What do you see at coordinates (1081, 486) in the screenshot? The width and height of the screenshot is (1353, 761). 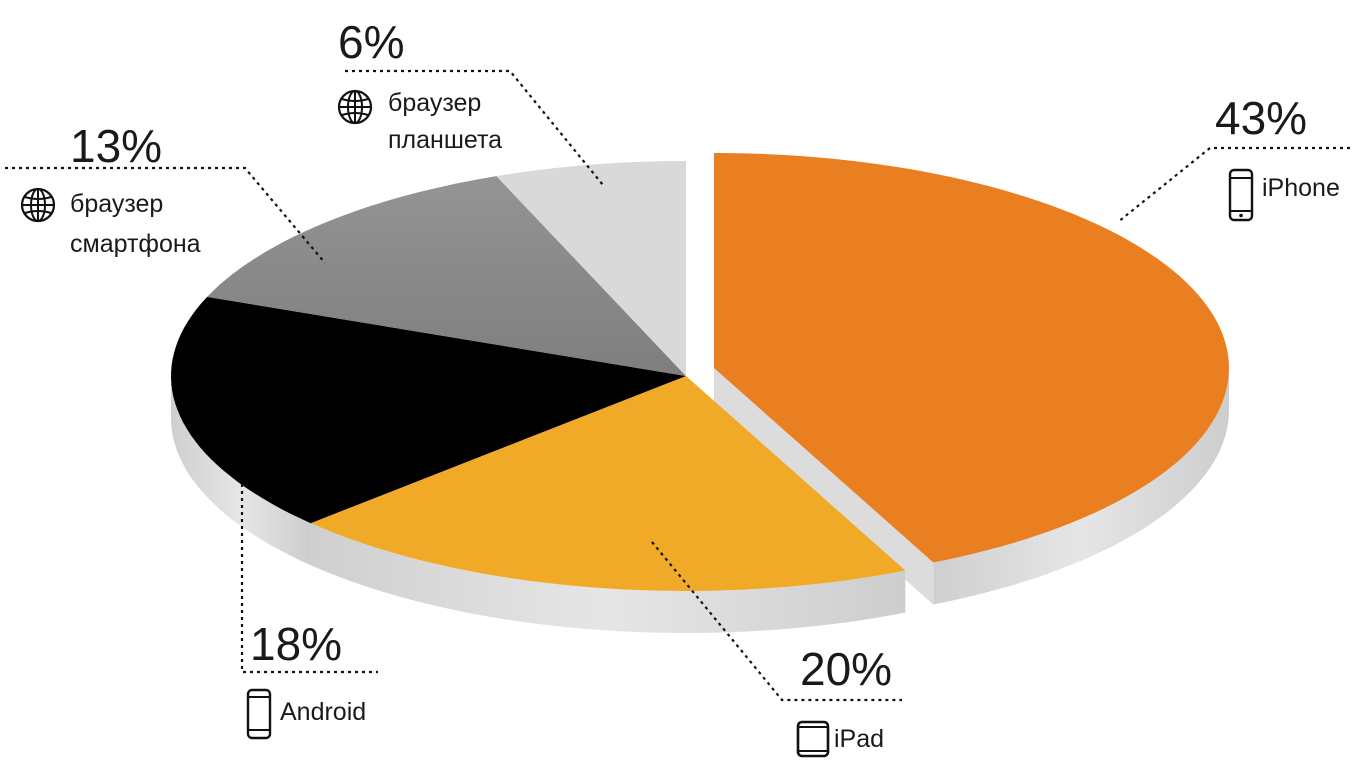 I see `pie-side-iphone` at bounding box center [1081, 486].